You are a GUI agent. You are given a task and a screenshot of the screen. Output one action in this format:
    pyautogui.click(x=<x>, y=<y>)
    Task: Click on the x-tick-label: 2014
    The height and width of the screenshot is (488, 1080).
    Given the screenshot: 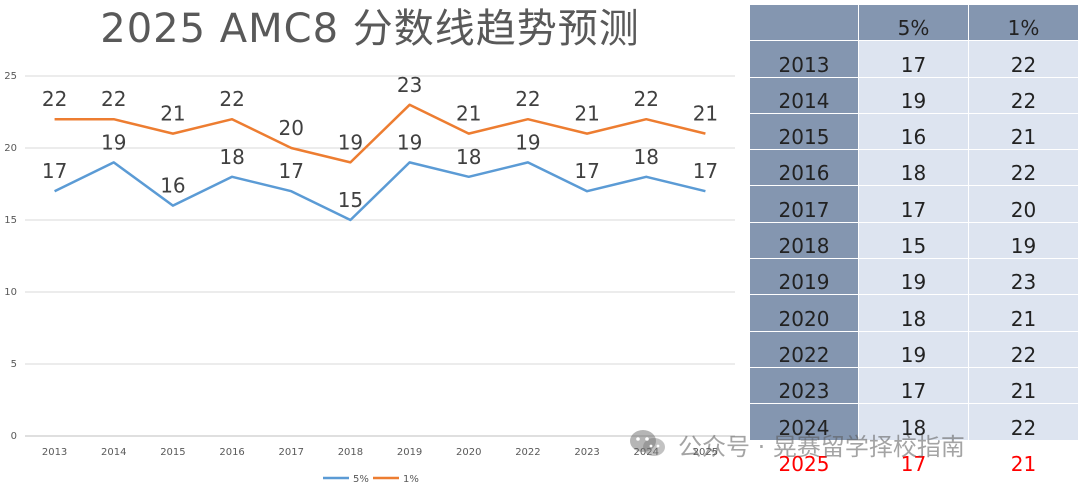 What is the action you would take?
    pyautogui.click(x=113, y=452)
    